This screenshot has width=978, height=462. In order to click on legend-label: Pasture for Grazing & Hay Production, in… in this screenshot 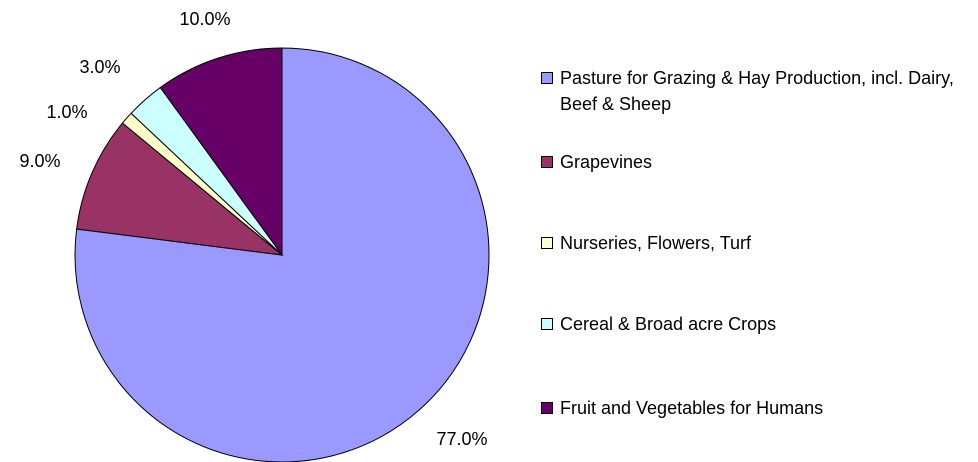, I will do `click(757, 91)`.